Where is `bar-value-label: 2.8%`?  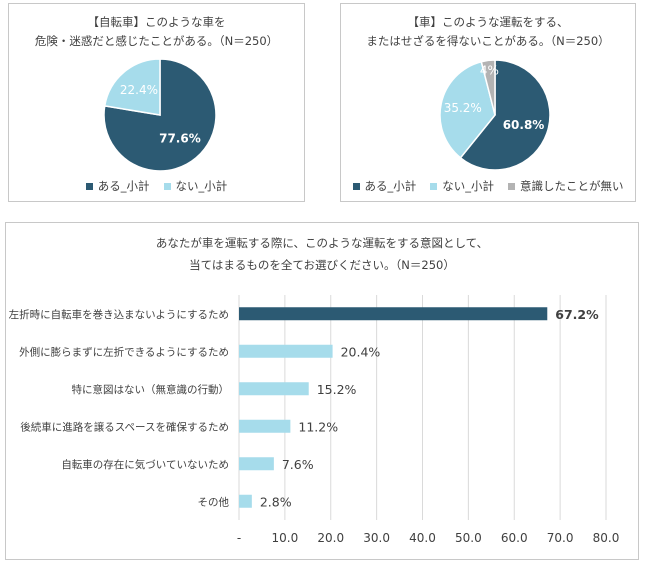
bar-value-label: 2.8% is located at coordinates (276, 501).